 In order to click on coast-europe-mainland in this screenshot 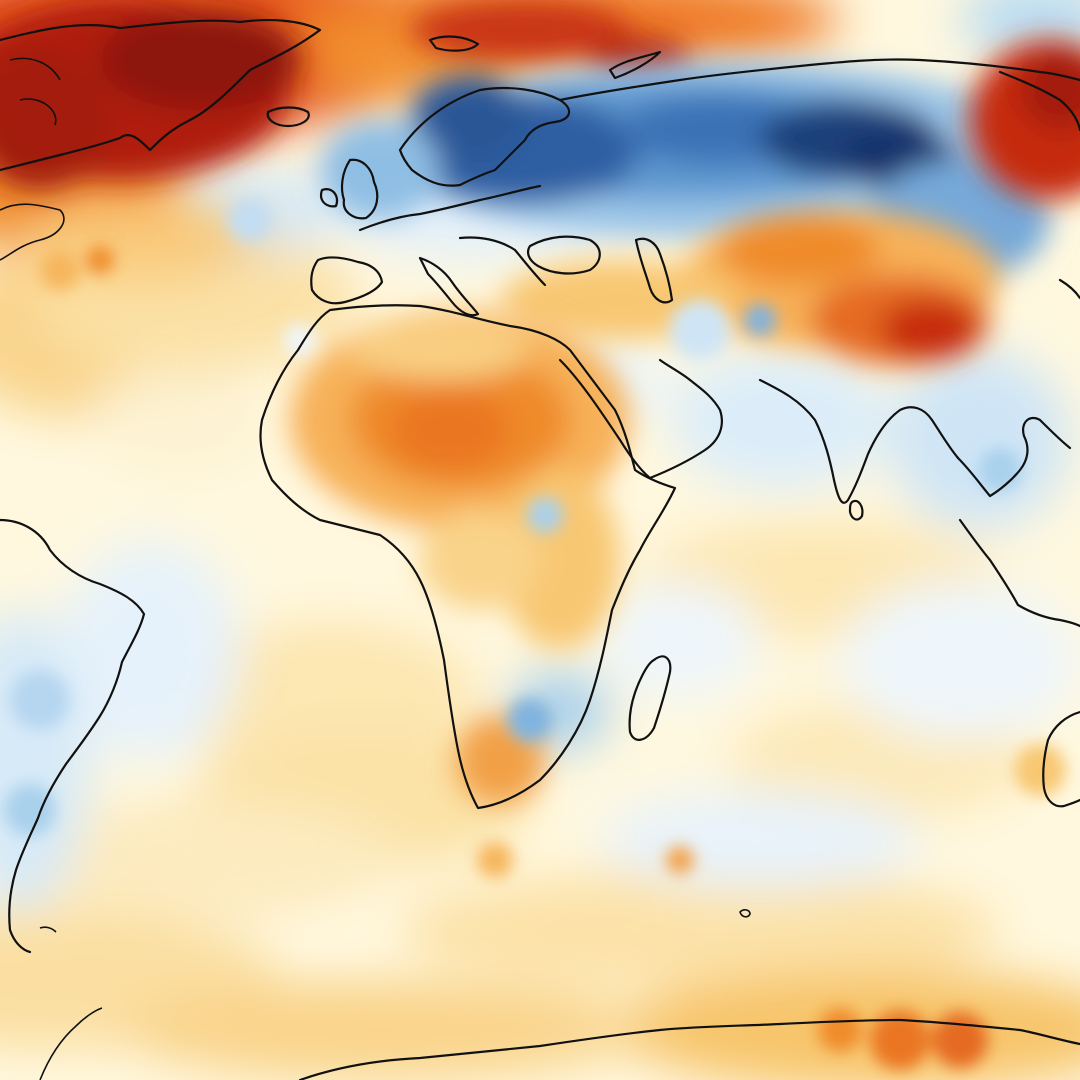, I will do `click(426, 244)`.